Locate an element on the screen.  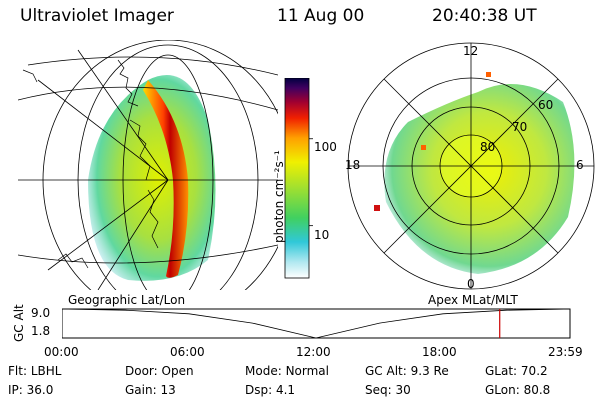
info-filter: Flt: LBHL is located at coordinates (35, 371).